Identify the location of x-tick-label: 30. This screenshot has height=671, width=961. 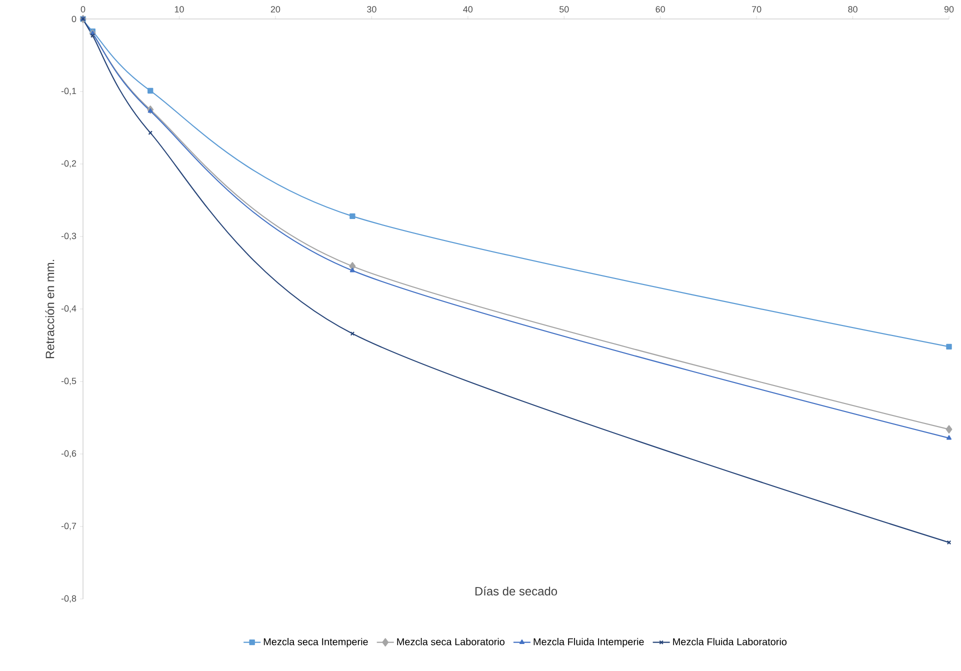
(371, 9).